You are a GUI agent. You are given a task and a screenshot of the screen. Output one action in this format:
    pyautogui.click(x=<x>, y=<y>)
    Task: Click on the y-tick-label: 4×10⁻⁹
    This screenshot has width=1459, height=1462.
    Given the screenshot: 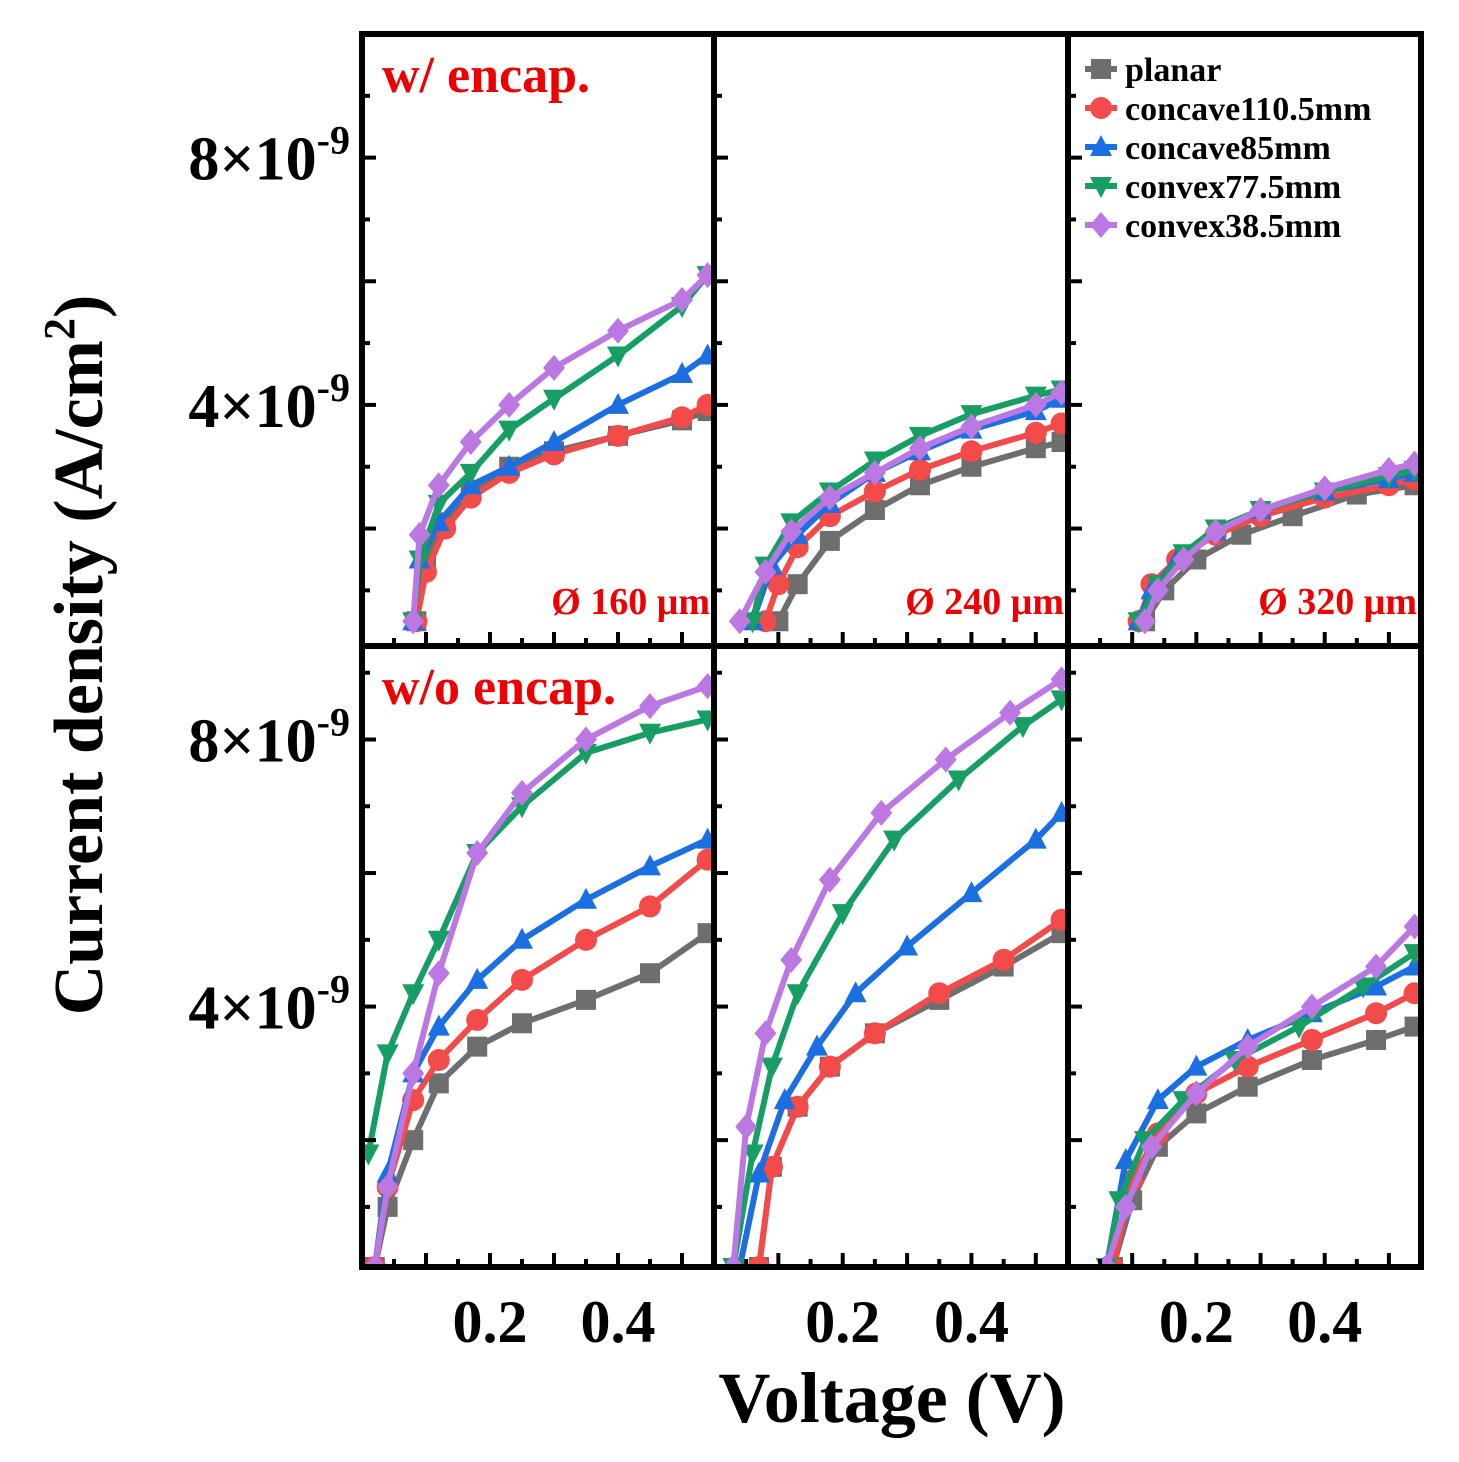 What is the action you would take?
    pyautogui.click(x=269, y=1005)
    